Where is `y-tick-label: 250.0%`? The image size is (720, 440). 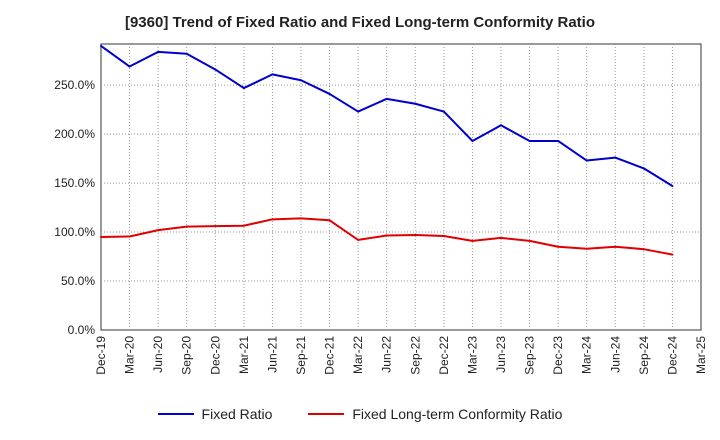
y-tick-label: 250.0% is located at coordinates (74, 85).